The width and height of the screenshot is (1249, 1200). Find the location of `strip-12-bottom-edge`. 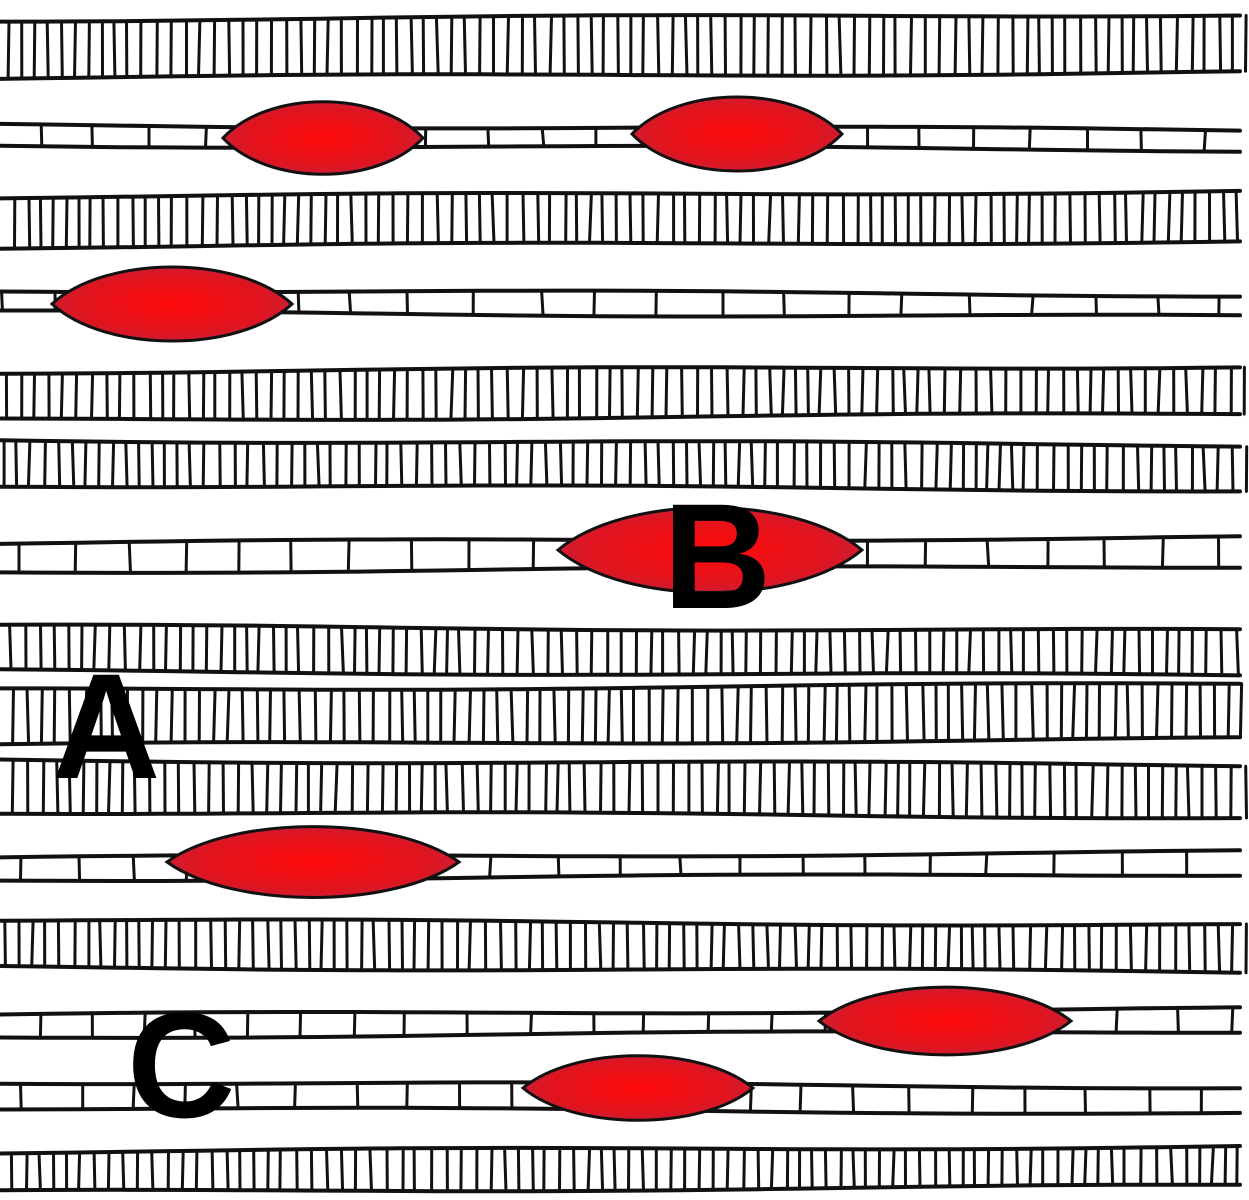

strip-12-bottom-edge is located at coordinates (620, 969).